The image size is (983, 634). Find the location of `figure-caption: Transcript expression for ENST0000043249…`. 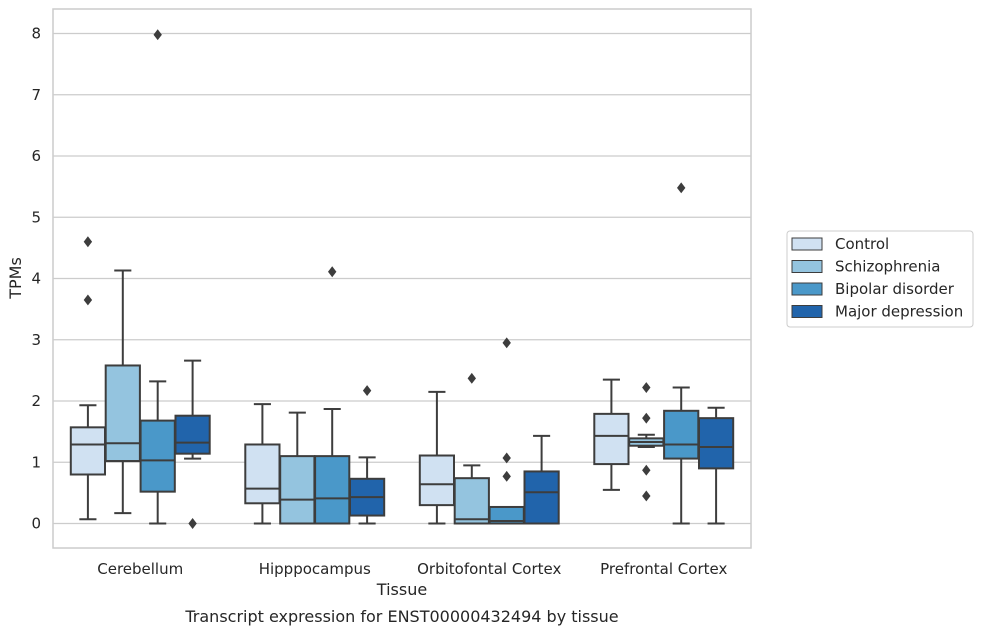

figure-caption: Transcript expression for ENST0000043249… is located at coordinates (401, 616).